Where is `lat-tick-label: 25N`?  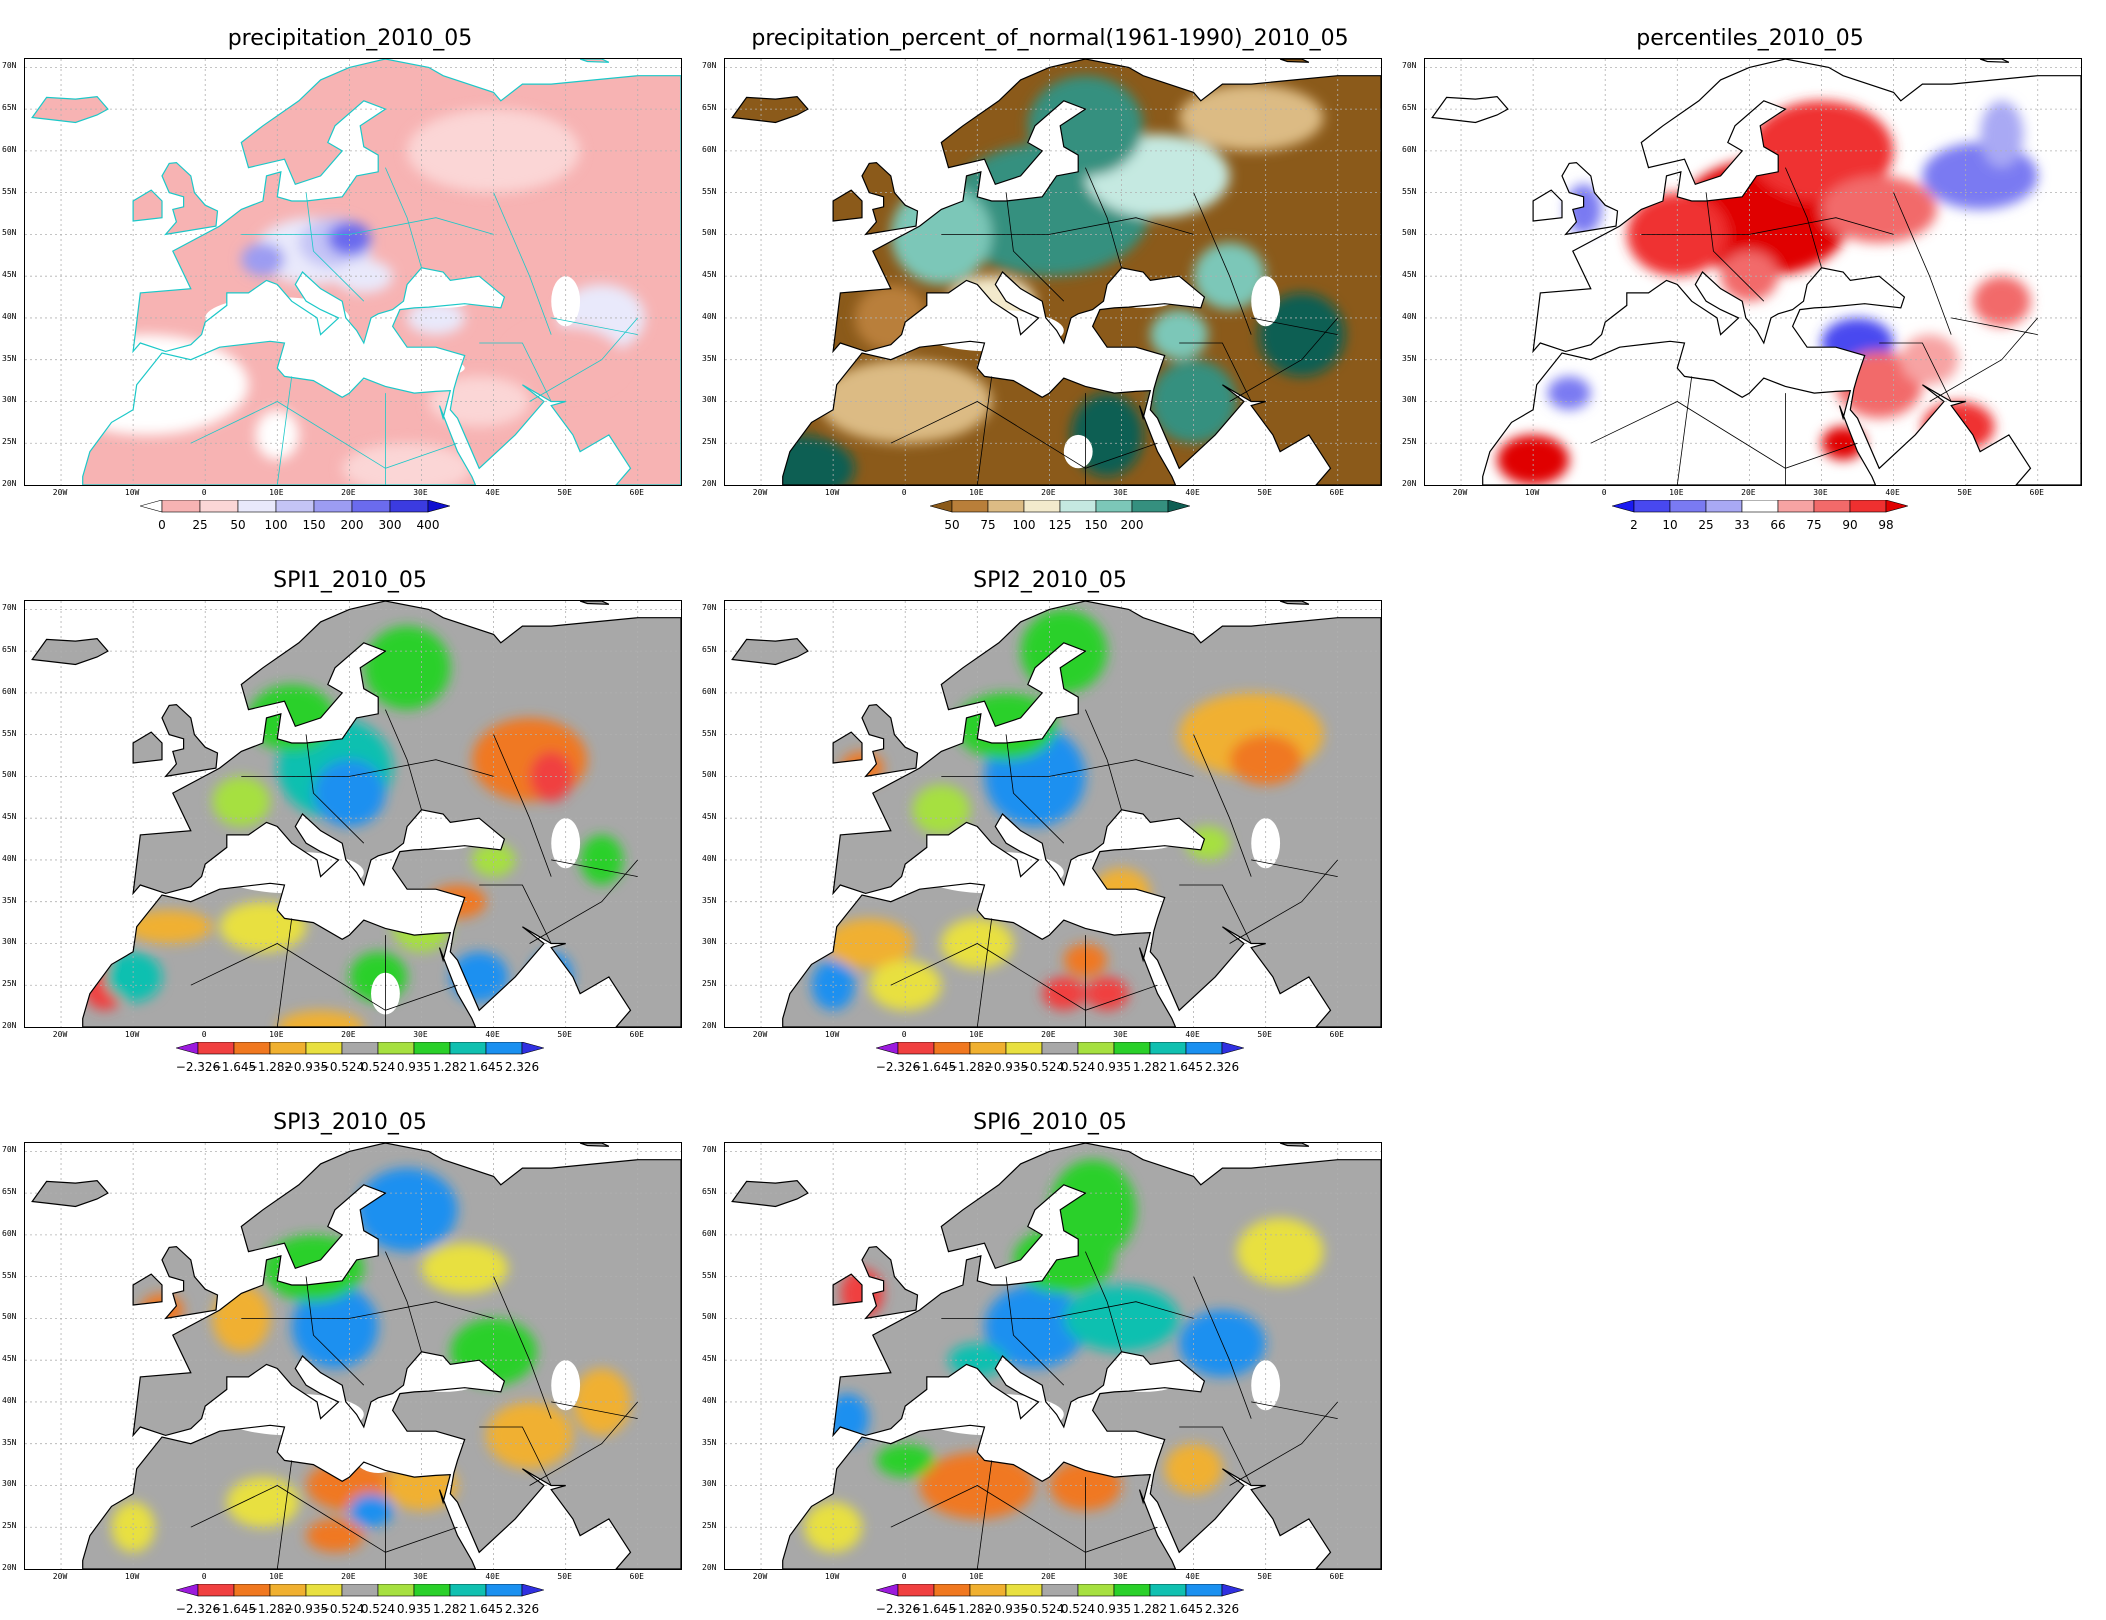 lat-tick-label: 25N is located at coordinates (9, 442).